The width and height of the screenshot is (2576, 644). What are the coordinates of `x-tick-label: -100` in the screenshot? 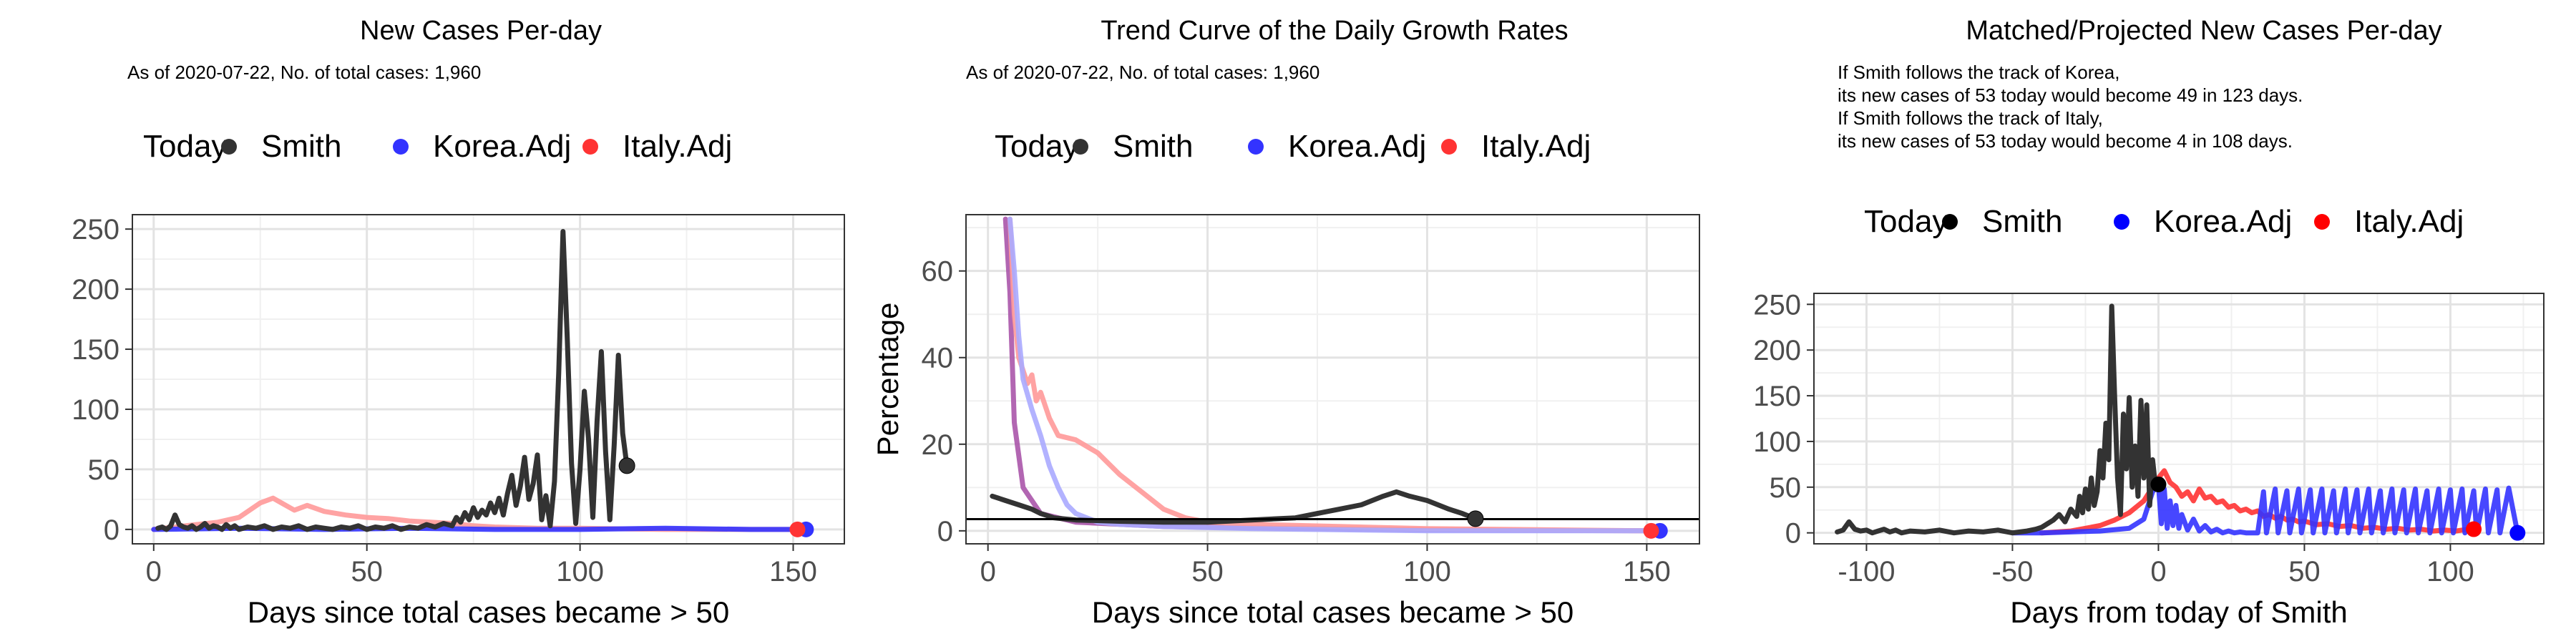 It's located at (1866, 571).